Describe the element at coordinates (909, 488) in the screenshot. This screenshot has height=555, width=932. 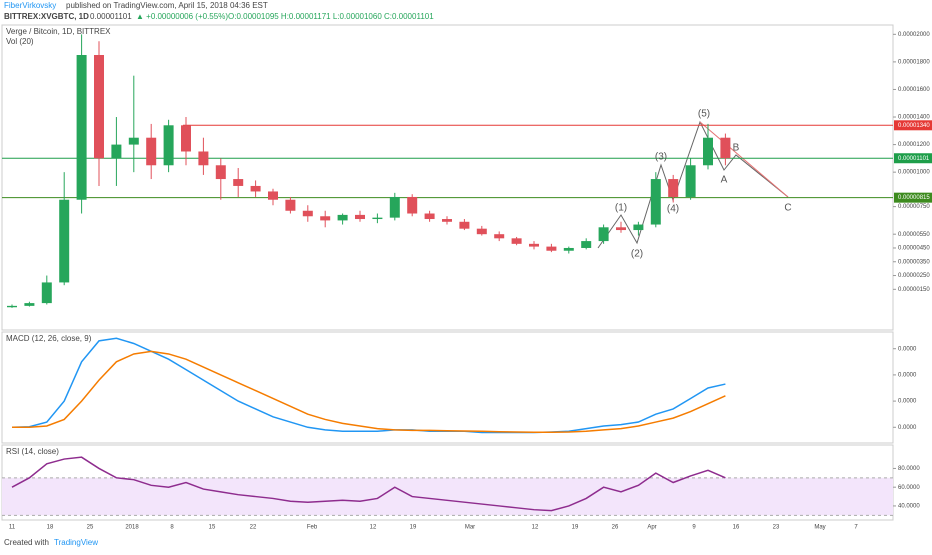
I see `y-tick-label: 60.0000` at that location.